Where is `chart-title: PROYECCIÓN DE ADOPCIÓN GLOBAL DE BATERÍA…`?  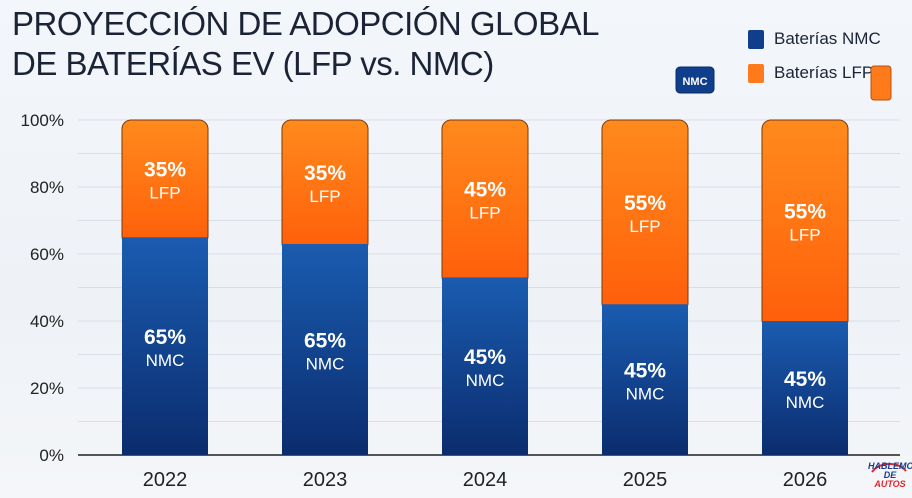 chart-title: PROYECCIÓN DE ADOPCIÓN GLOBAL DE BATERÍA… is located at coordinates (305, 44).